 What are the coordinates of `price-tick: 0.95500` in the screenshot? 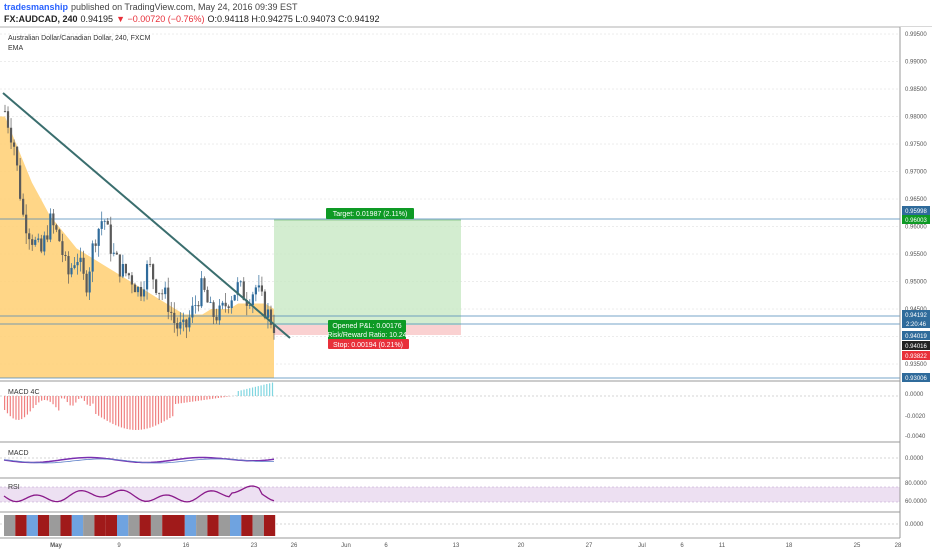 It's located at (916, 255).